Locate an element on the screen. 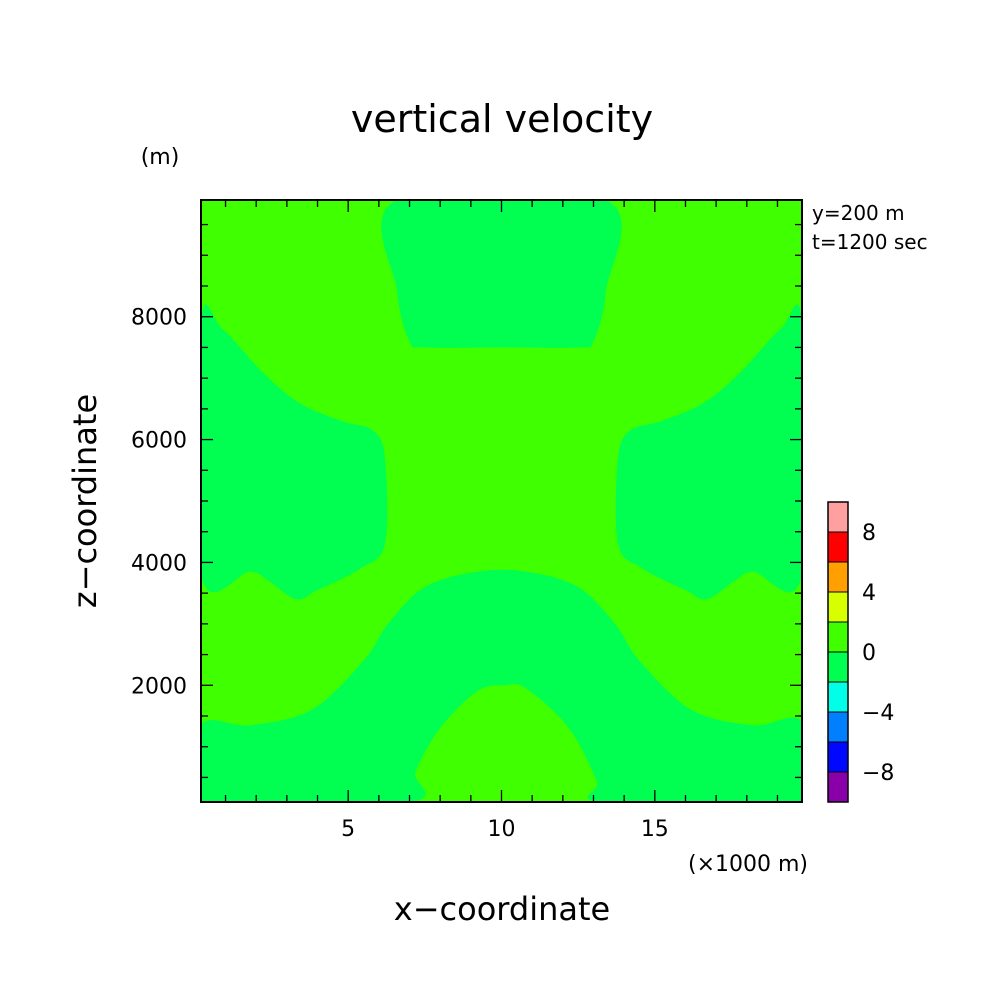  annotation-y-position: y=200 m is located at coordinates (858, 213).